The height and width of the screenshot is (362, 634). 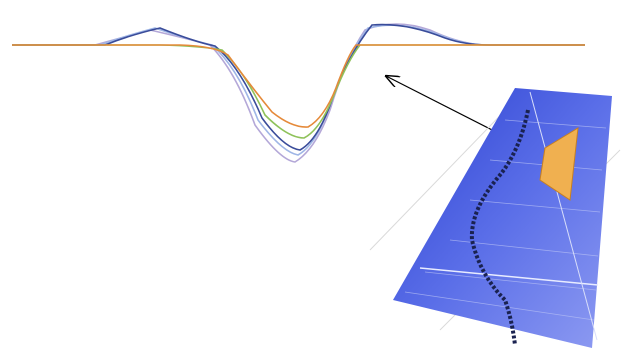 What do you see at coordinates (559, 164) in the screenshot?
I see `cross-section` at bounding box center [559, 164].